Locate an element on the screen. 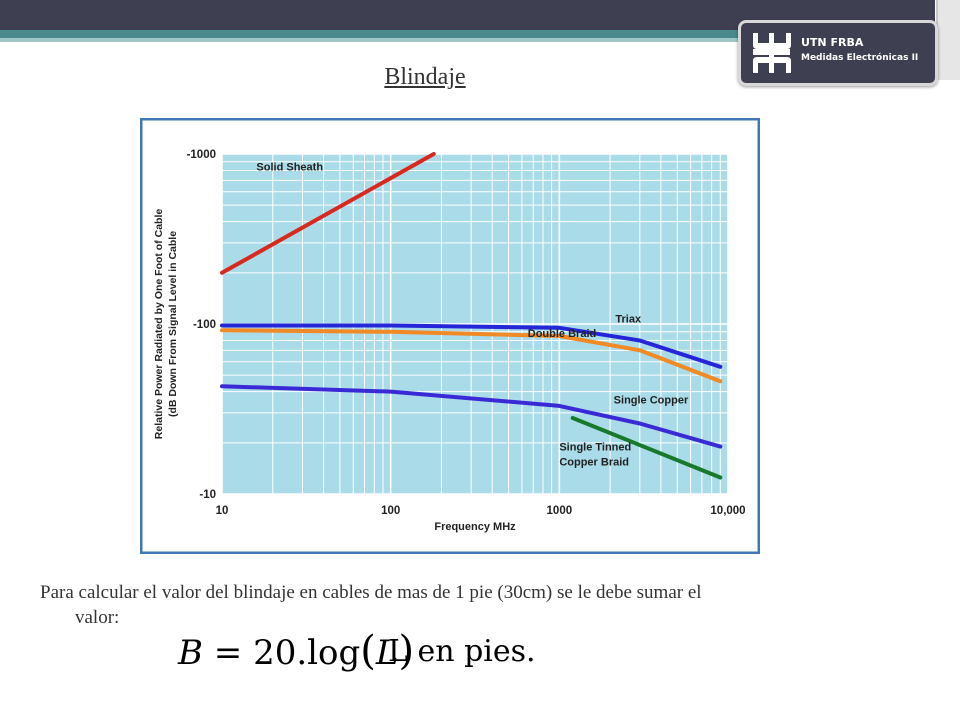 This screenshot has width=960, height=720. x-axis-label: Frequency MHz is located at coordinates (475, 527).